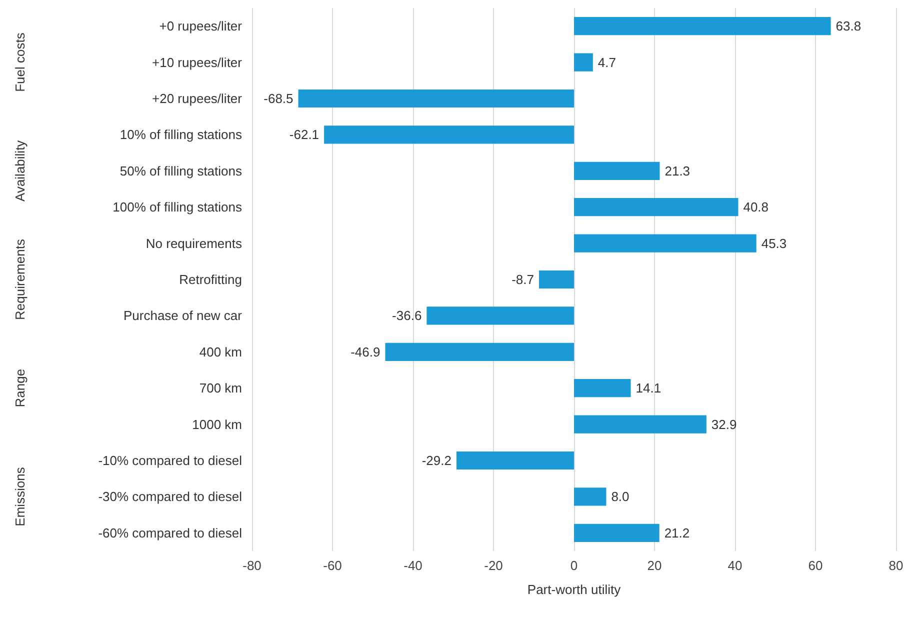  What do you see at coordinates (649, 388) in the screenshot?
I see `data-label: 14.1` at bounding box center [649, 388].